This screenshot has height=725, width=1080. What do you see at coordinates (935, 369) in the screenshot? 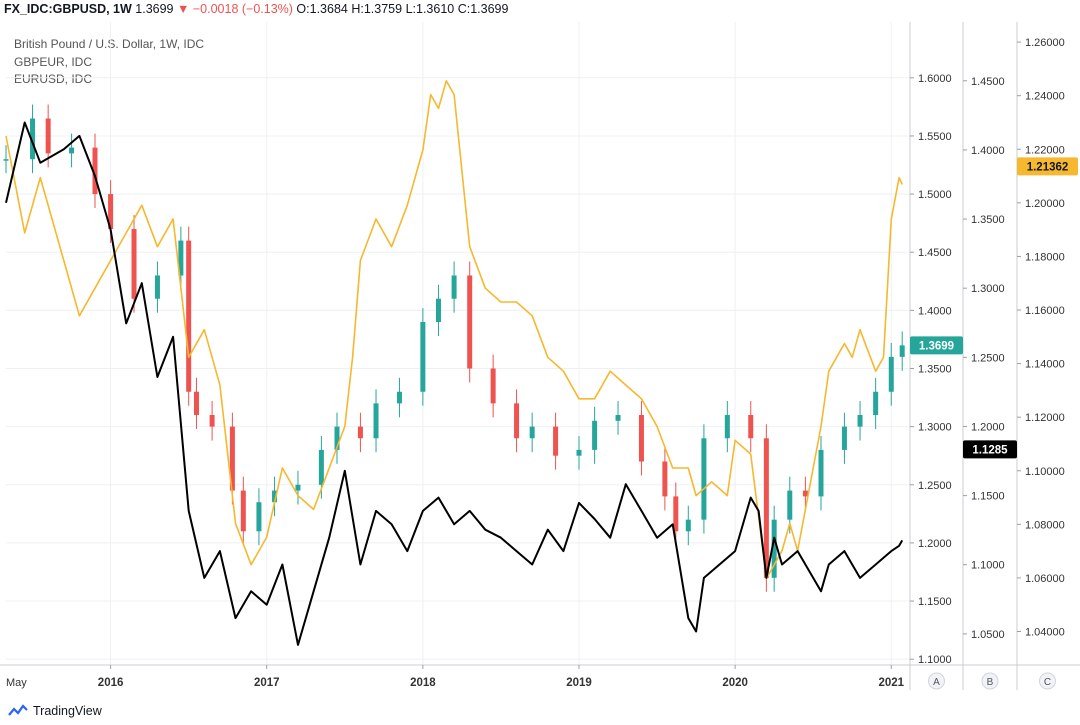
I see `y-tick-label: 1.3500` at bounding box center [935, 369].